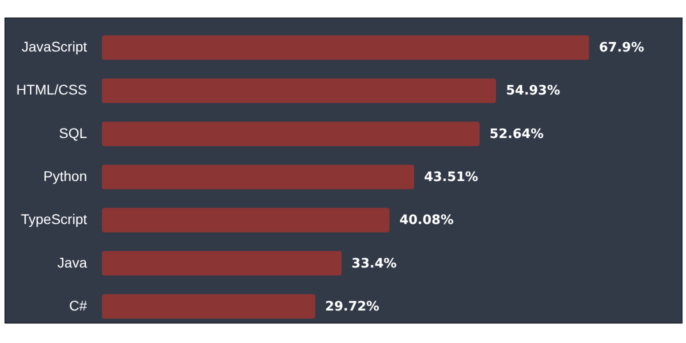 The height and width of the screenshot is (343, 686). What do you see at coordinates (72, 262) in the screenshot?
I see `y-tick-label: Java` at bounding box center [72, 262].